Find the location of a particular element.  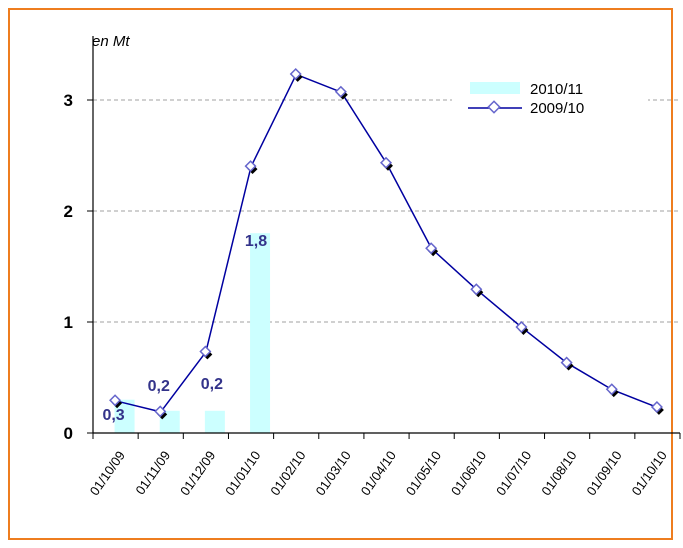

unit-label: en Mt is located at coordinates (111, 41).